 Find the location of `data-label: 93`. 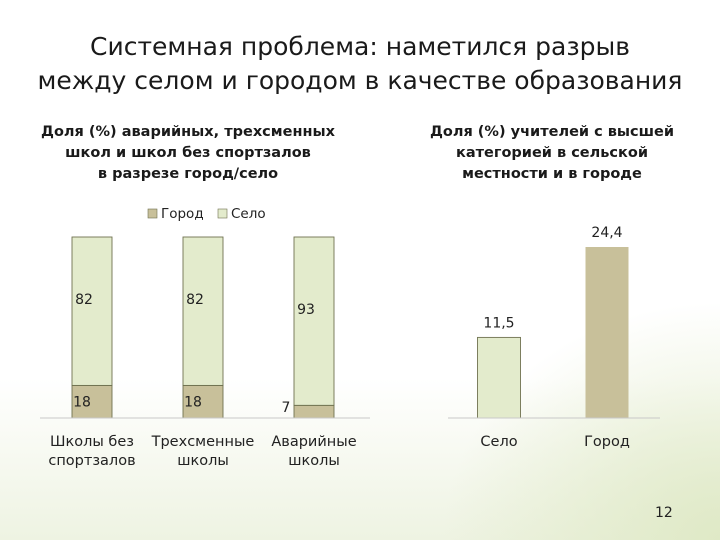

data-label: 93 is located at coordinates (306, 310).